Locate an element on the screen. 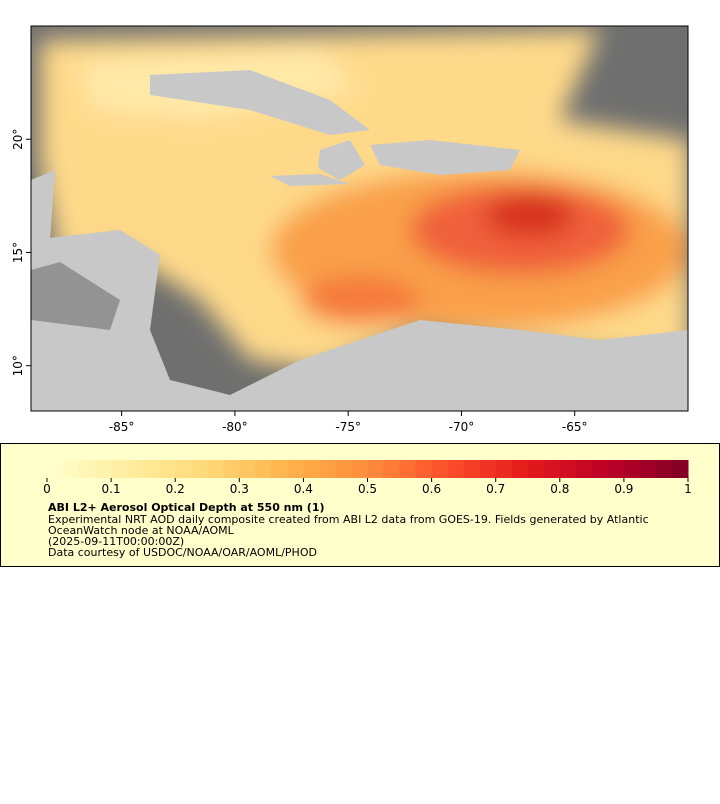  colorbar-tick-label: 0.8 is located at coordinates (559, 489).